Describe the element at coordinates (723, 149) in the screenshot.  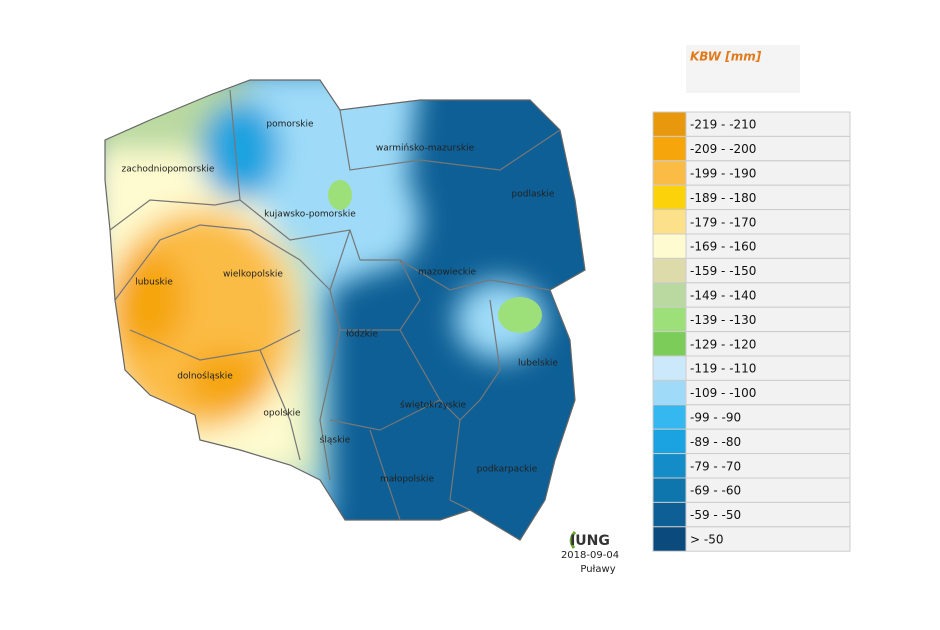
I see `legend-label: -209 - -200` at that location.